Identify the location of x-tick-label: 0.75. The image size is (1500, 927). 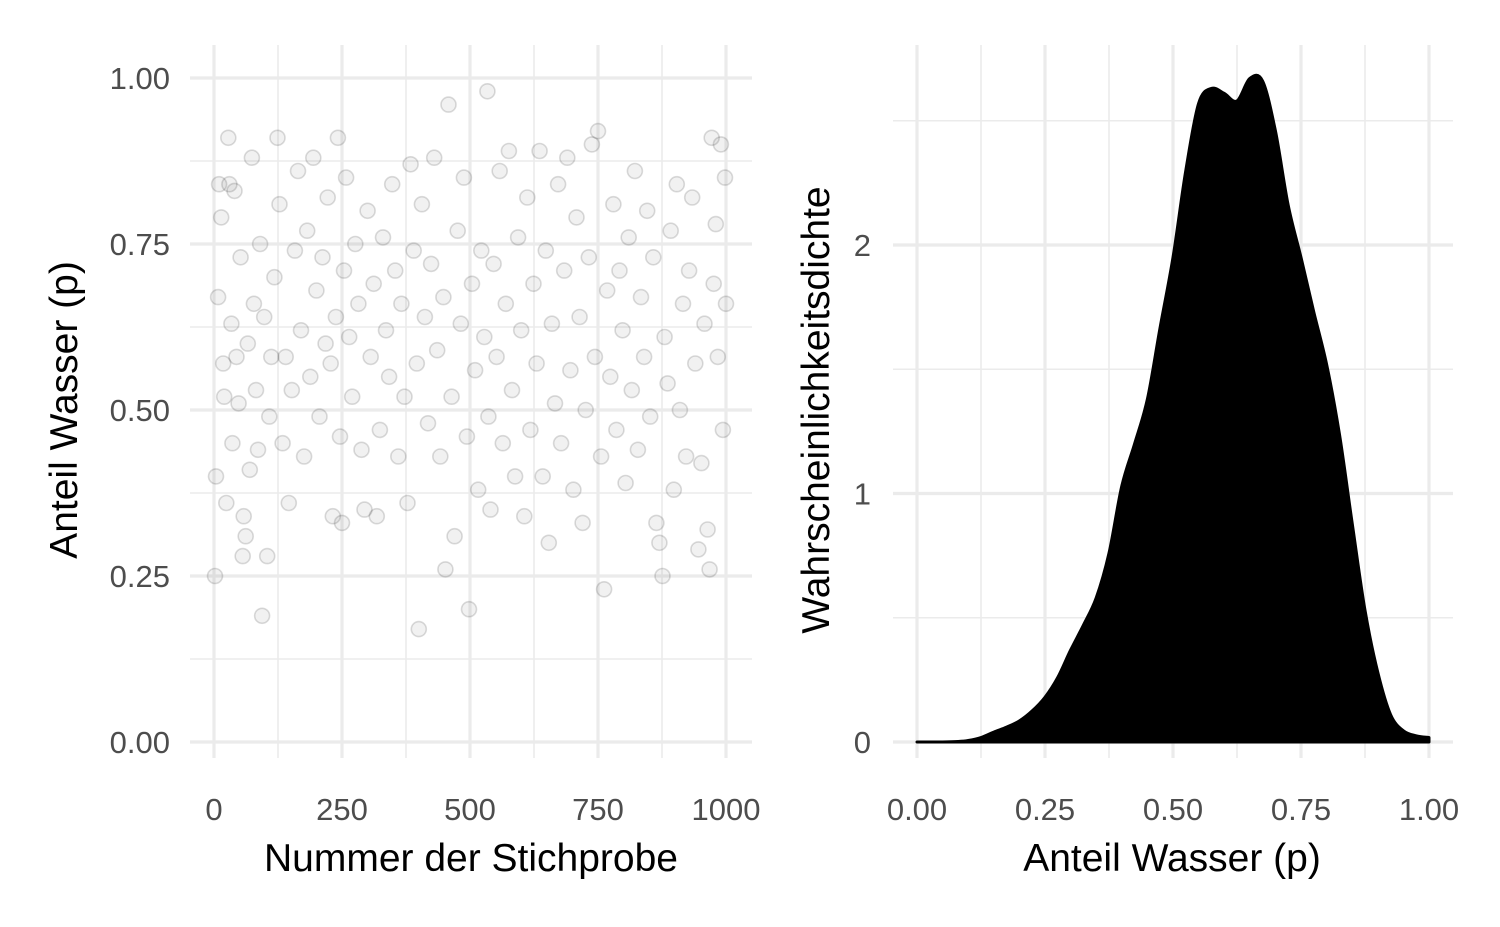
(1301, 809).